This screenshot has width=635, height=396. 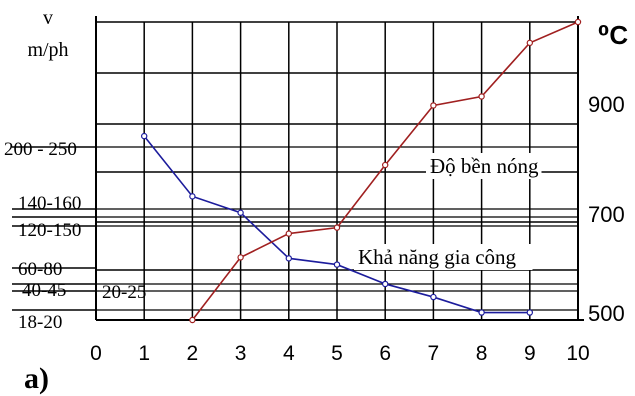 What do you see at coordinates (49, 203) in the screenshot?
I see `left-tick-label: 140-160` at bounding box center [49, 203].